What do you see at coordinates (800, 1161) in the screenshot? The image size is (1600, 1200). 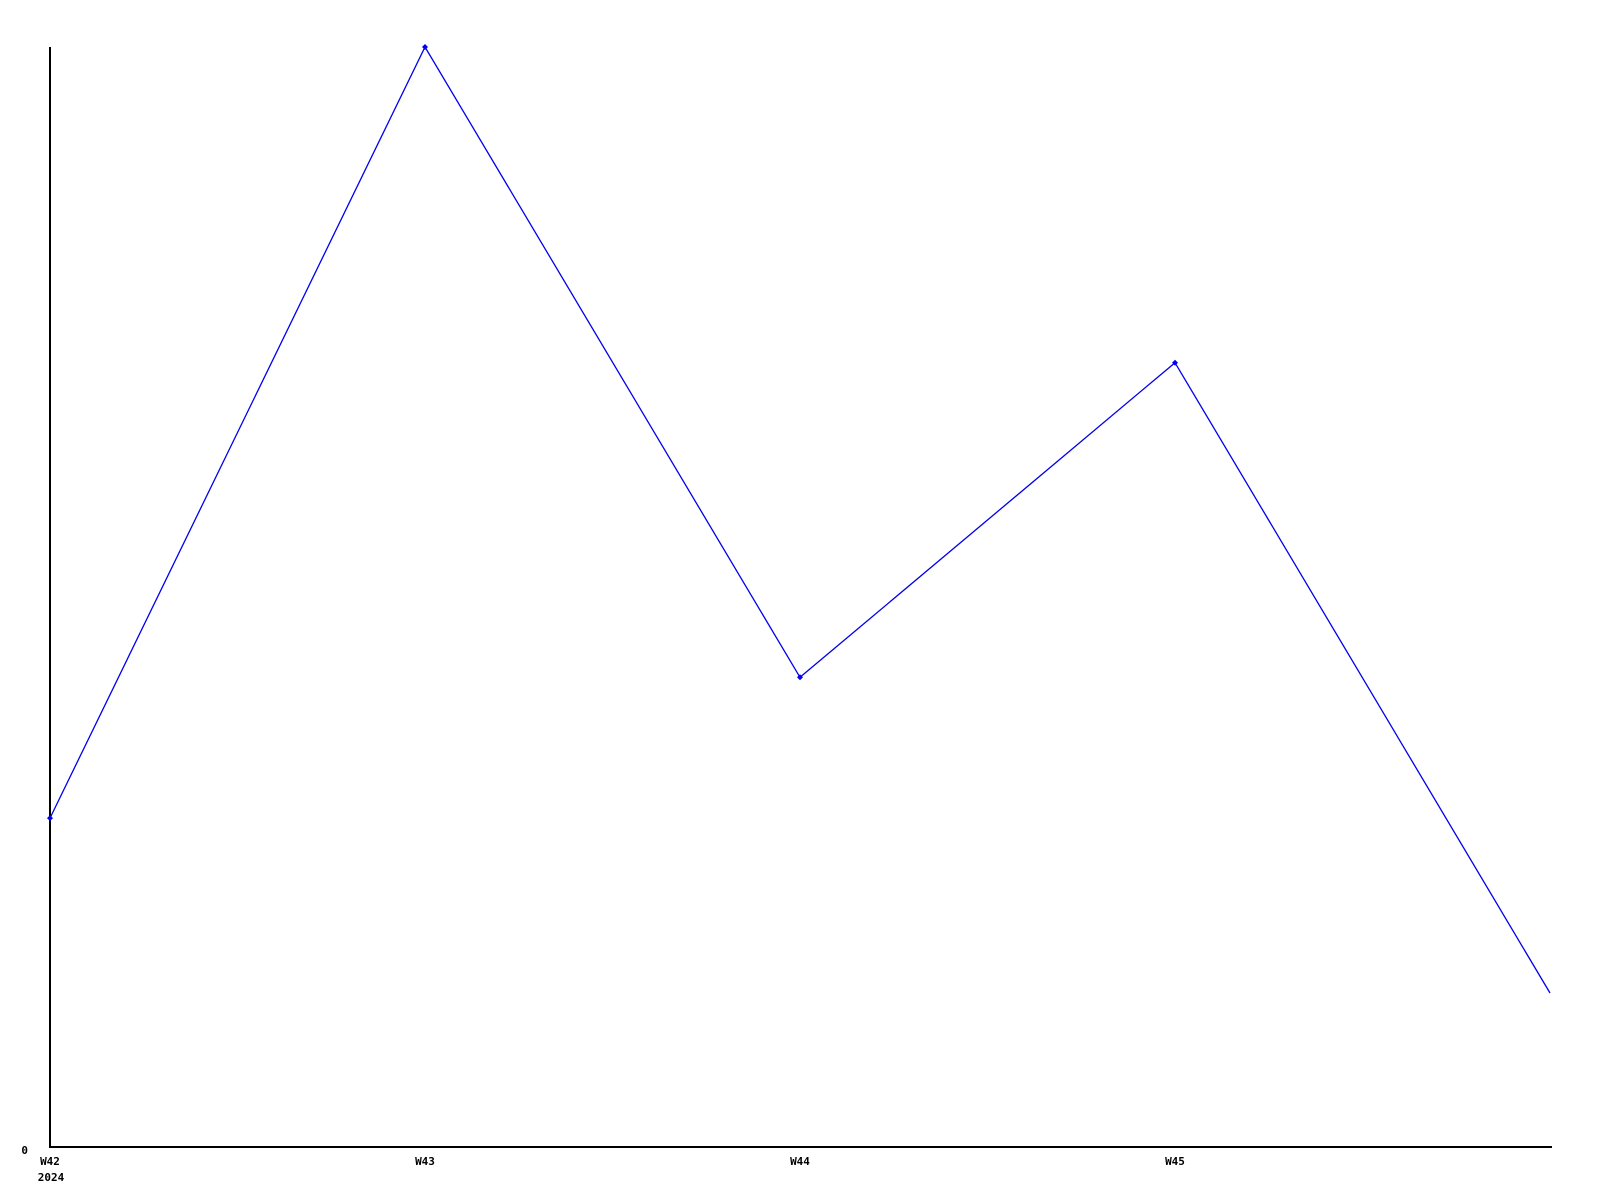 I see `x-tick-label-w44: W44` at bounding box center [800, 1161].